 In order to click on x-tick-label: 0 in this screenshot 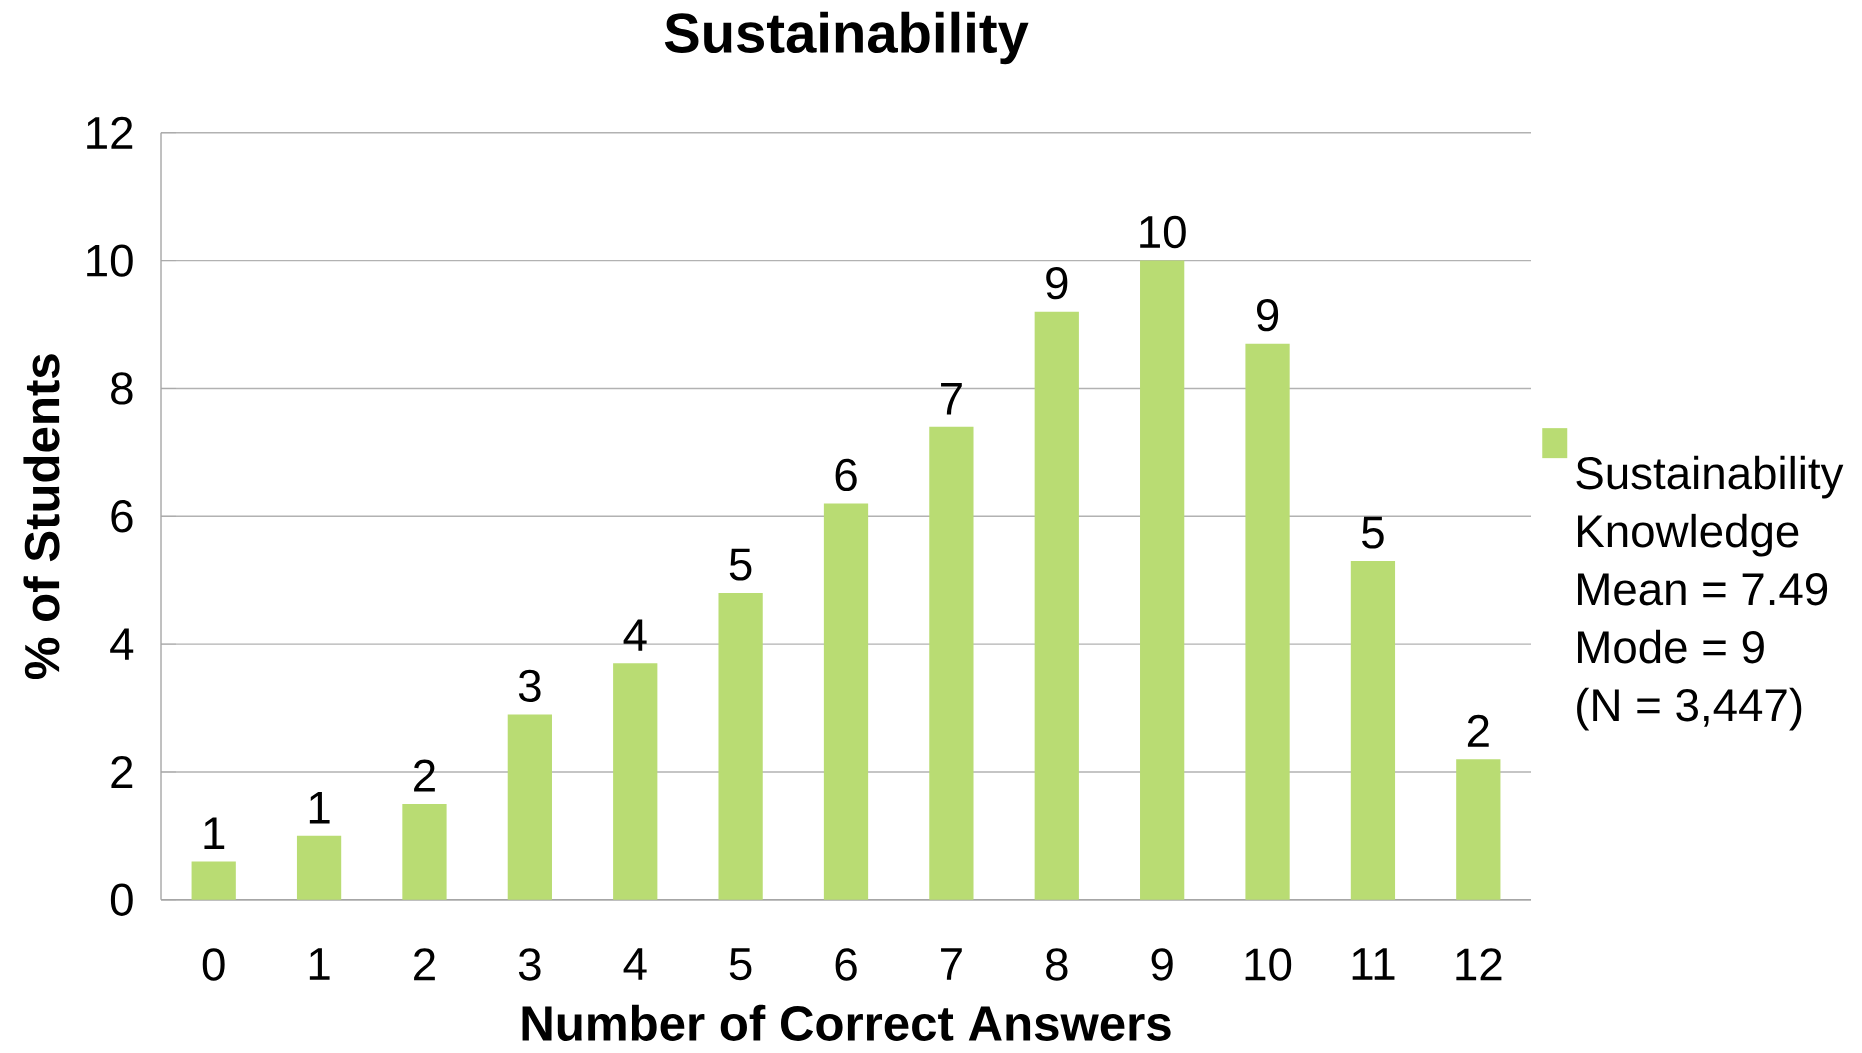, I will do `click(213, 964)`.